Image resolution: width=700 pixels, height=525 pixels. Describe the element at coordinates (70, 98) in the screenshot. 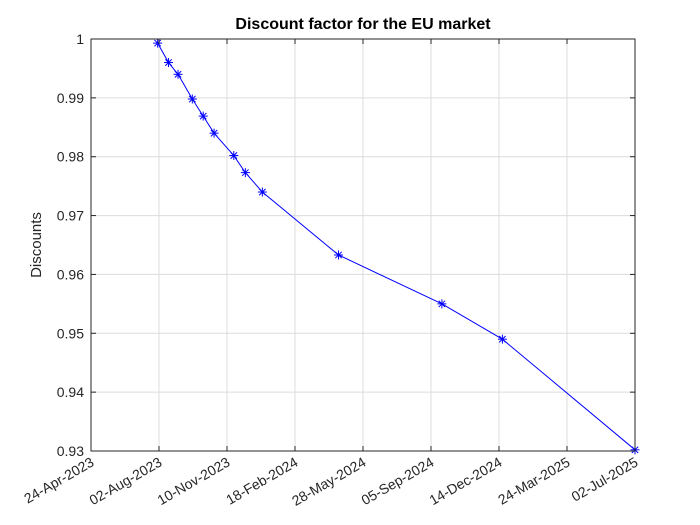

I see `y-tick-label: 0.99` at that location.